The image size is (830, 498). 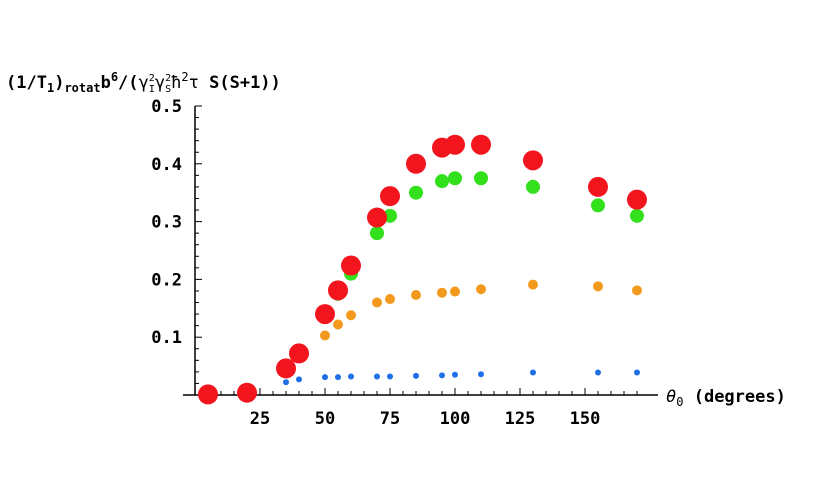 I want to click on x-tick-labels: 25 50 75 100 125 150, so click(x=425, y=419).